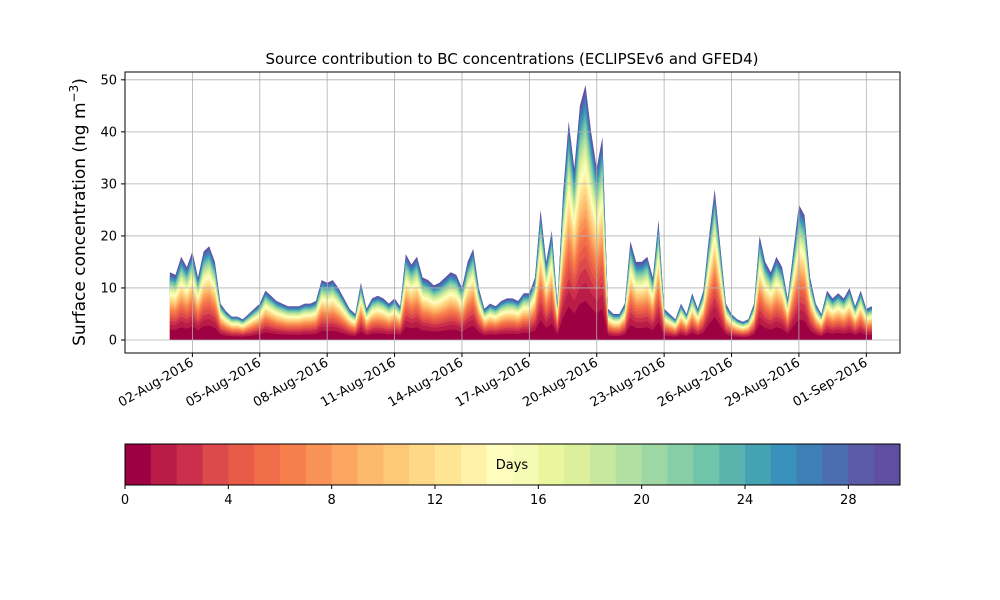  What do you see at coordinates (538, 500) in the screenshot?
I see `colorbar-tick-label: 16` at bounding box center [538, 500].